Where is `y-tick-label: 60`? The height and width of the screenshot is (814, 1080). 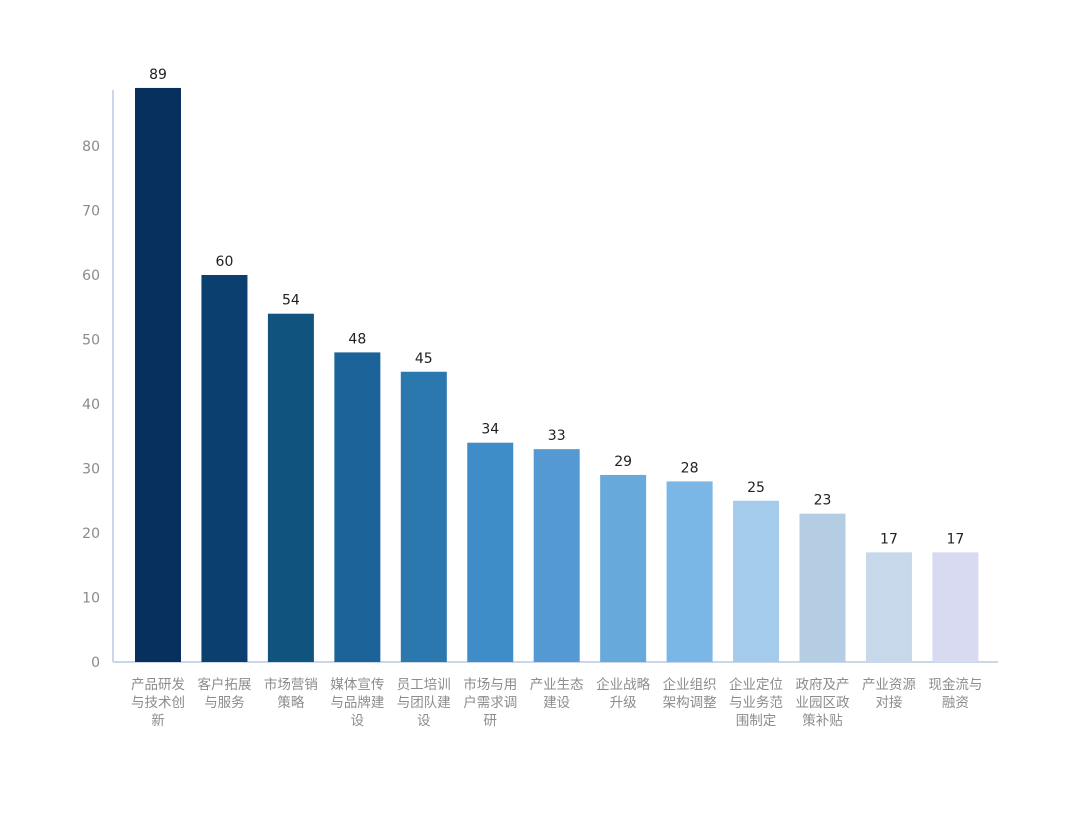 y-tick-label: 60 is located at coordinates (91, 276).